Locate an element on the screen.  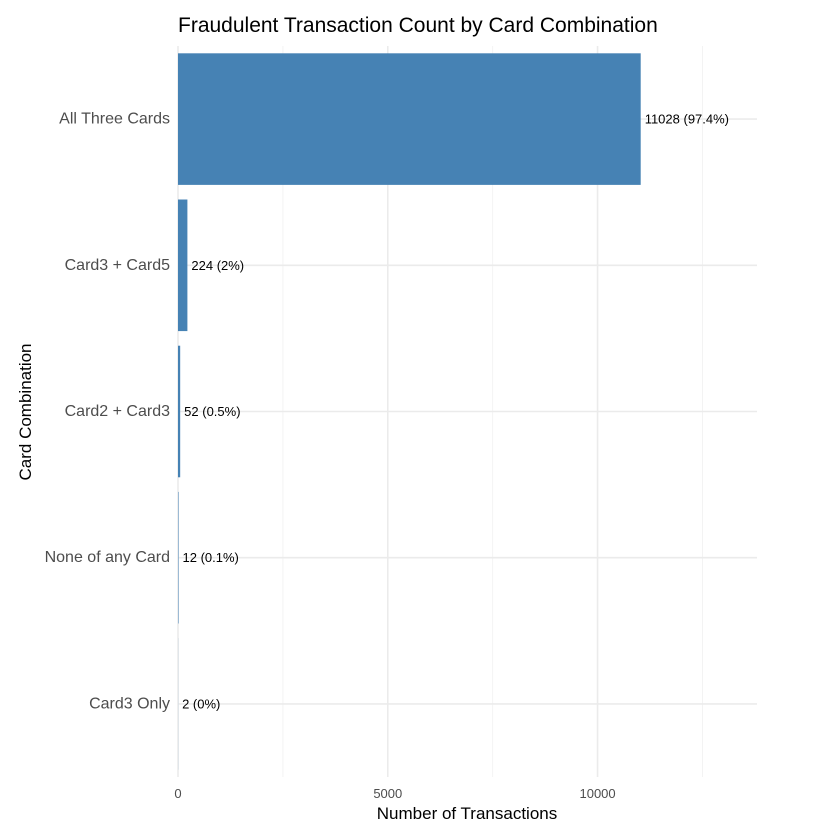
x-axis-title: Number of Transactions is located at coordinates (467, 813).